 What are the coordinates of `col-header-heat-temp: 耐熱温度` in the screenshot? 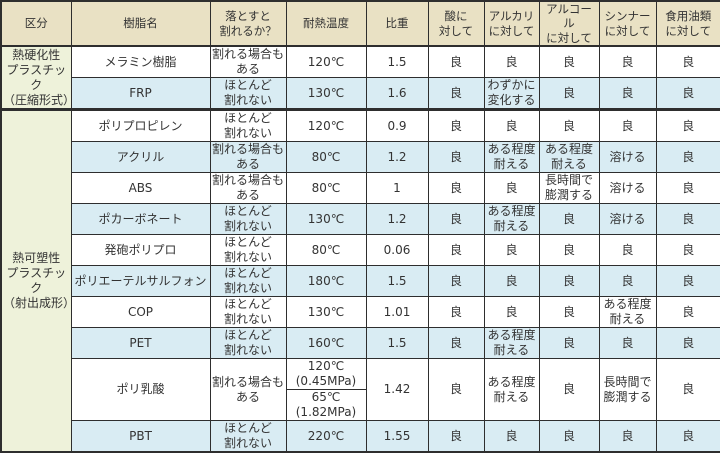 It's located at (326, 24).